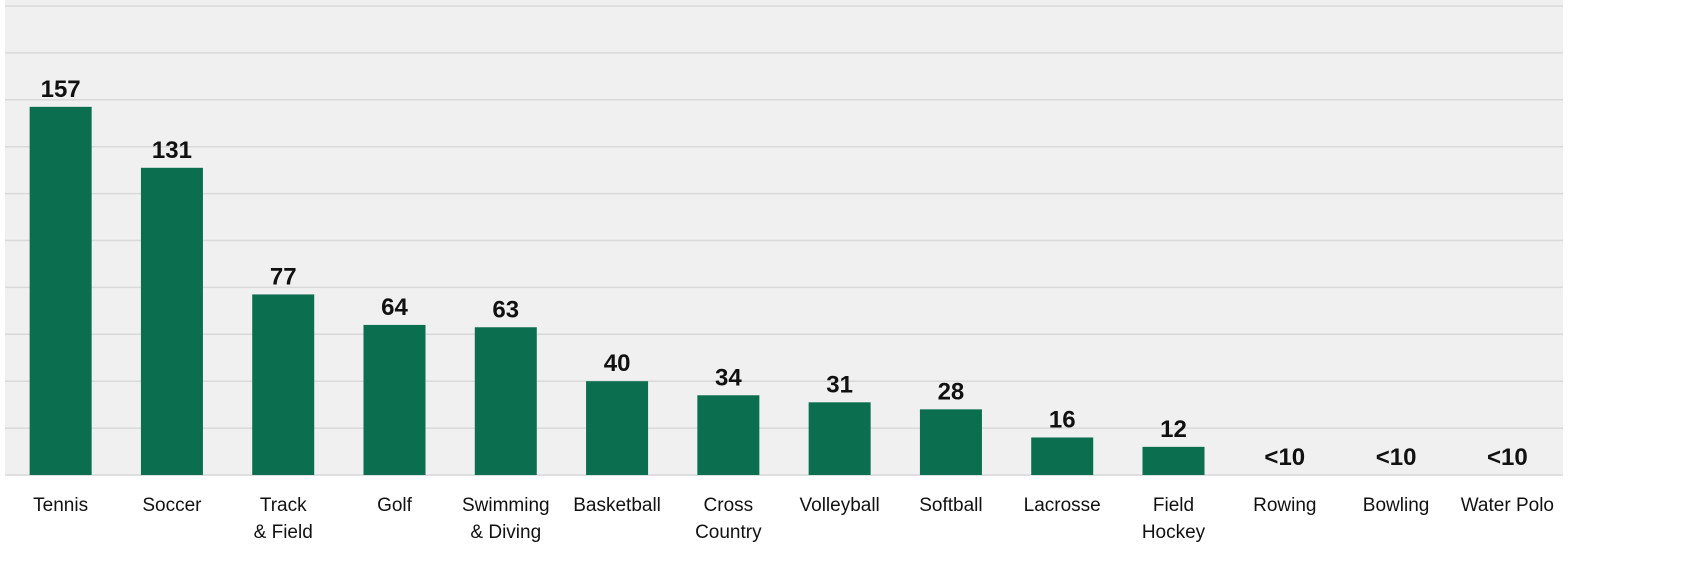 The image size is (1691, 585). Describe the element at coordinates (60, 505) in the screenshot. I see `x-tick-label: Tennis` at that location.